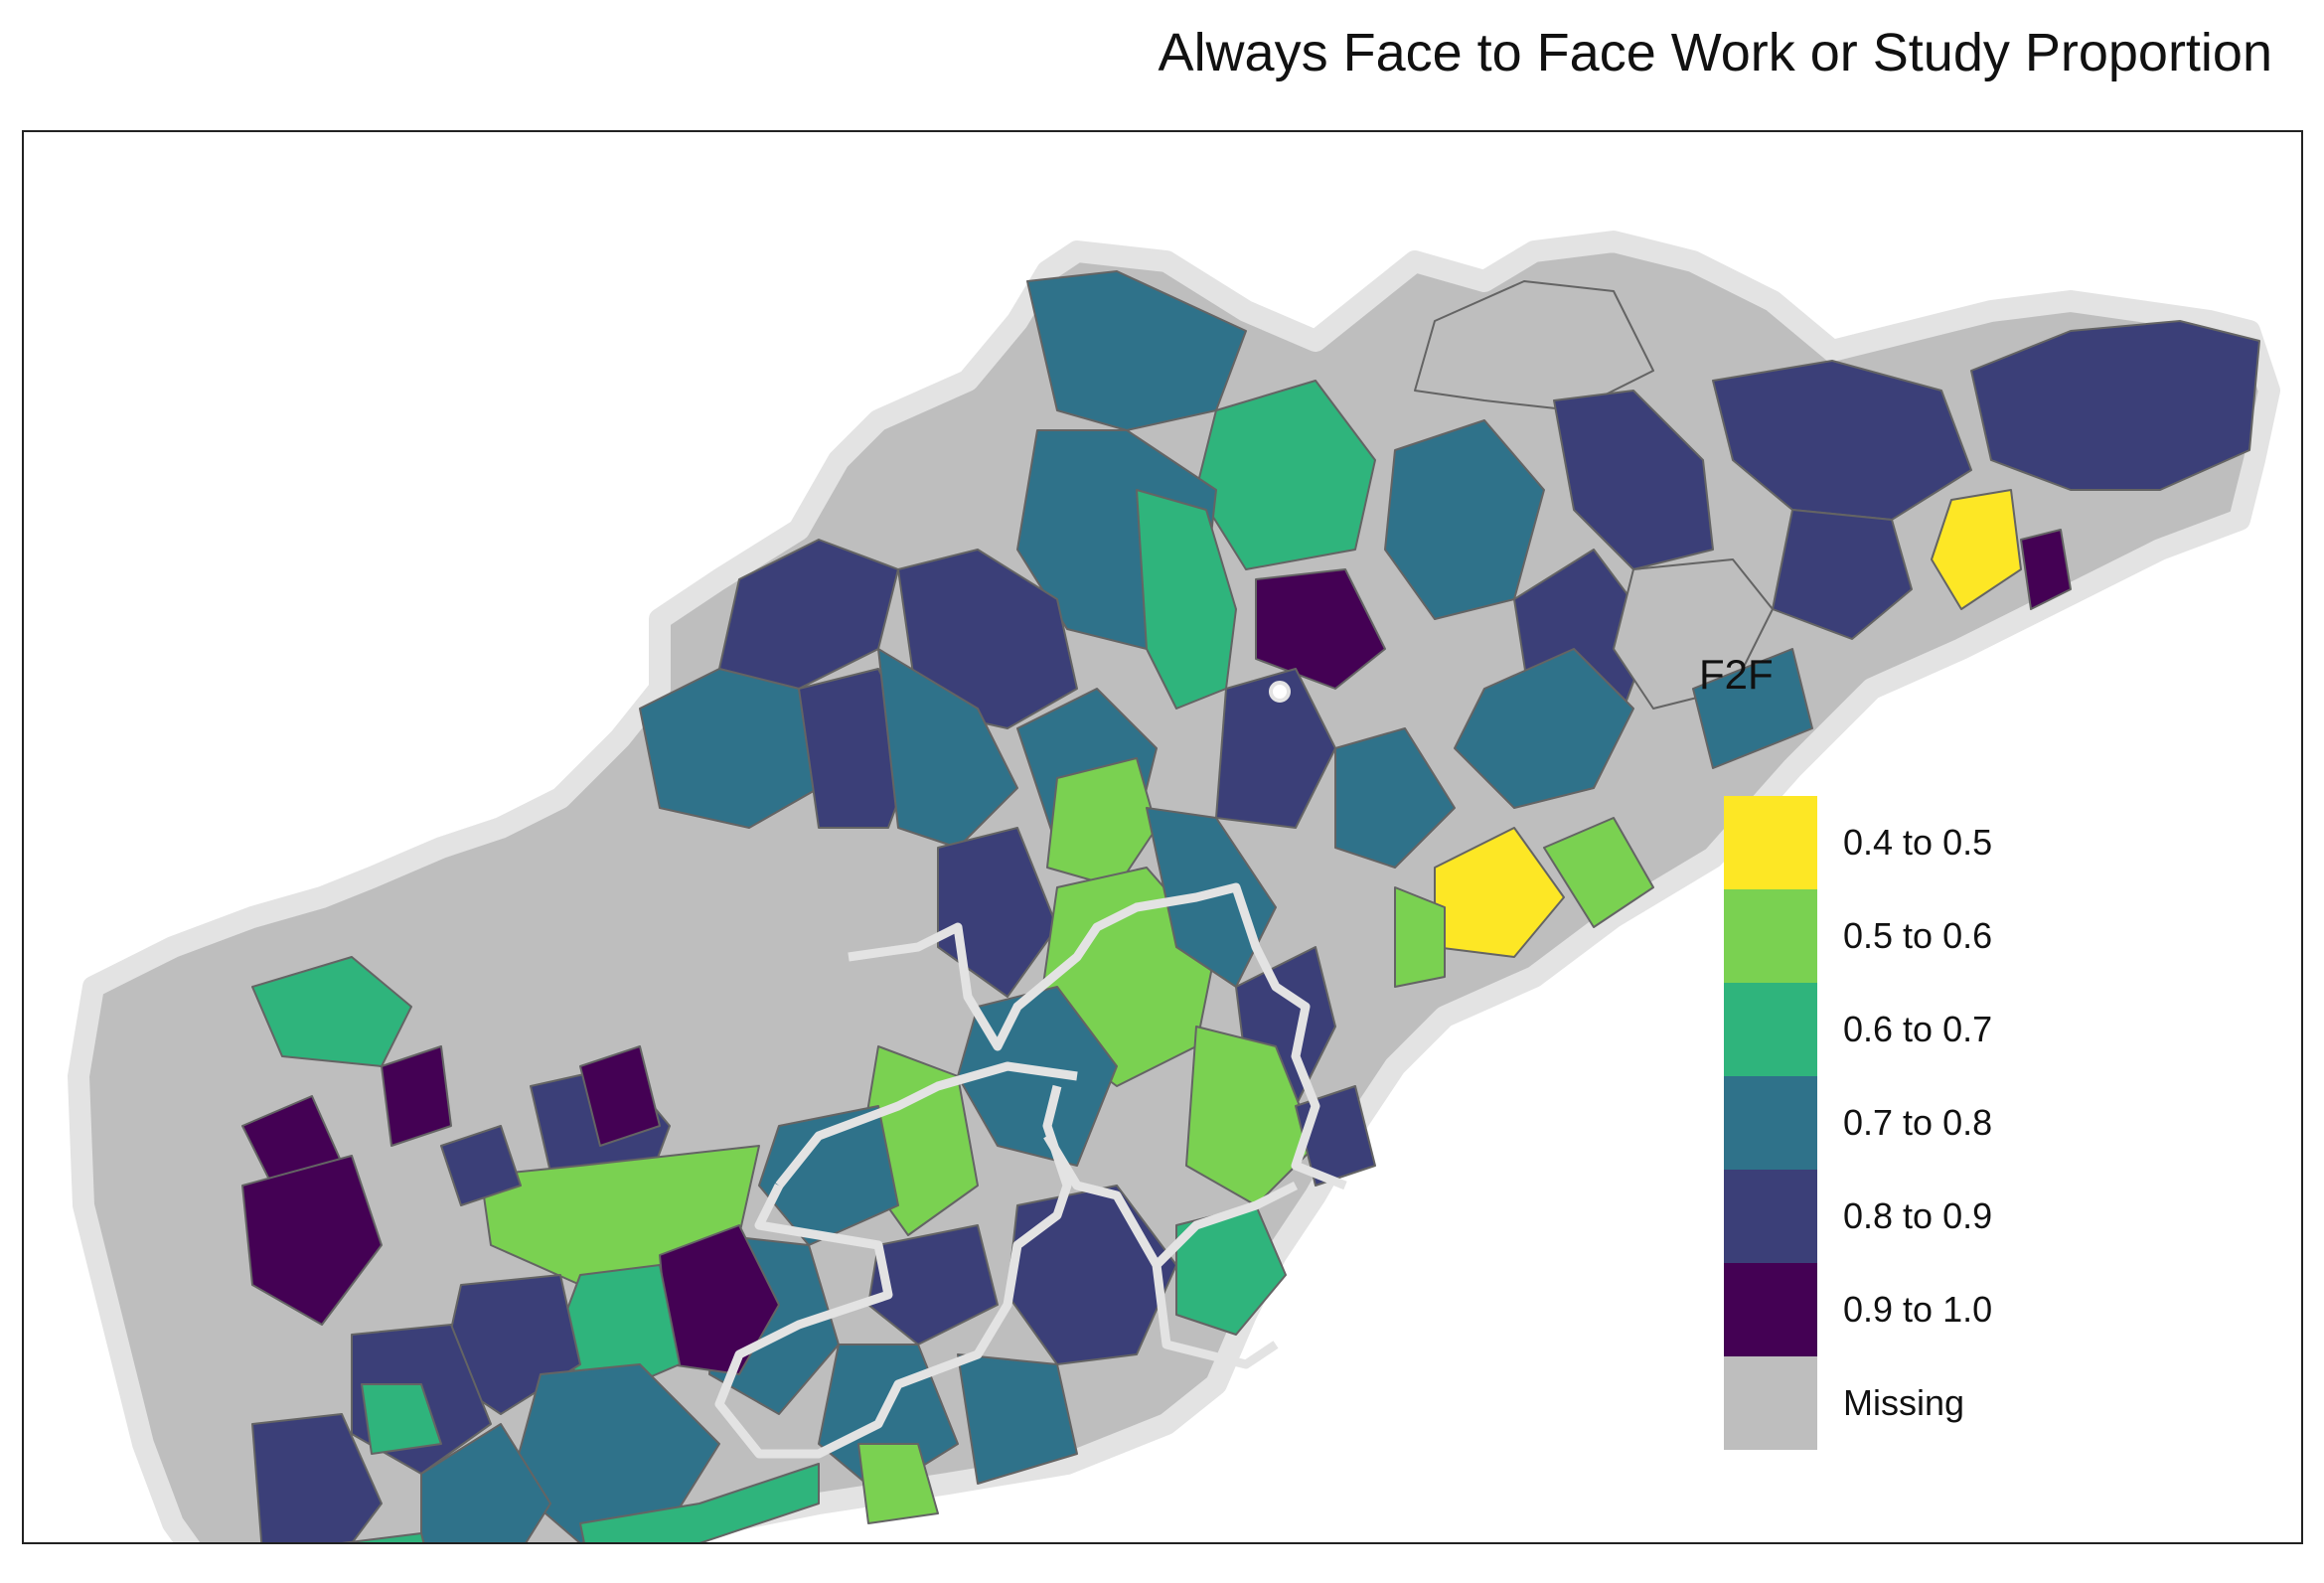 The height and width of the screenshot is (1583, 2324). I want to click on legend-item: Missing, so click(1922, 1403).